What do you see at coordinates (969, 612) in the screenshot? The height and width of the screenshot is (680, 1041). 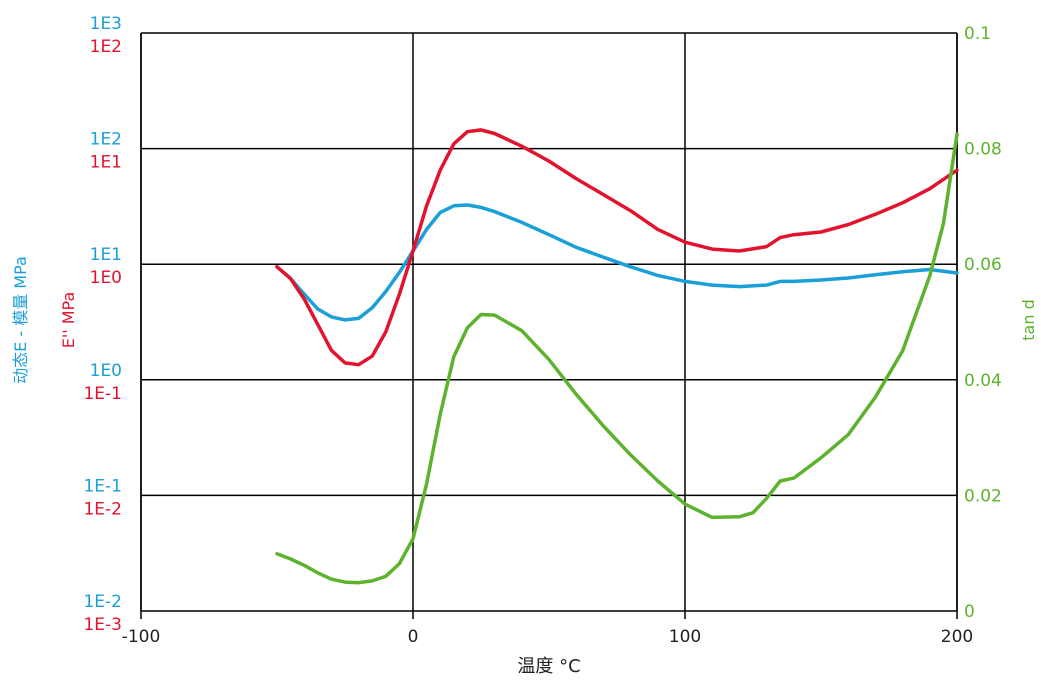 I see `y-tick-label-tan-d: 0` at bounding box center [969, 612].